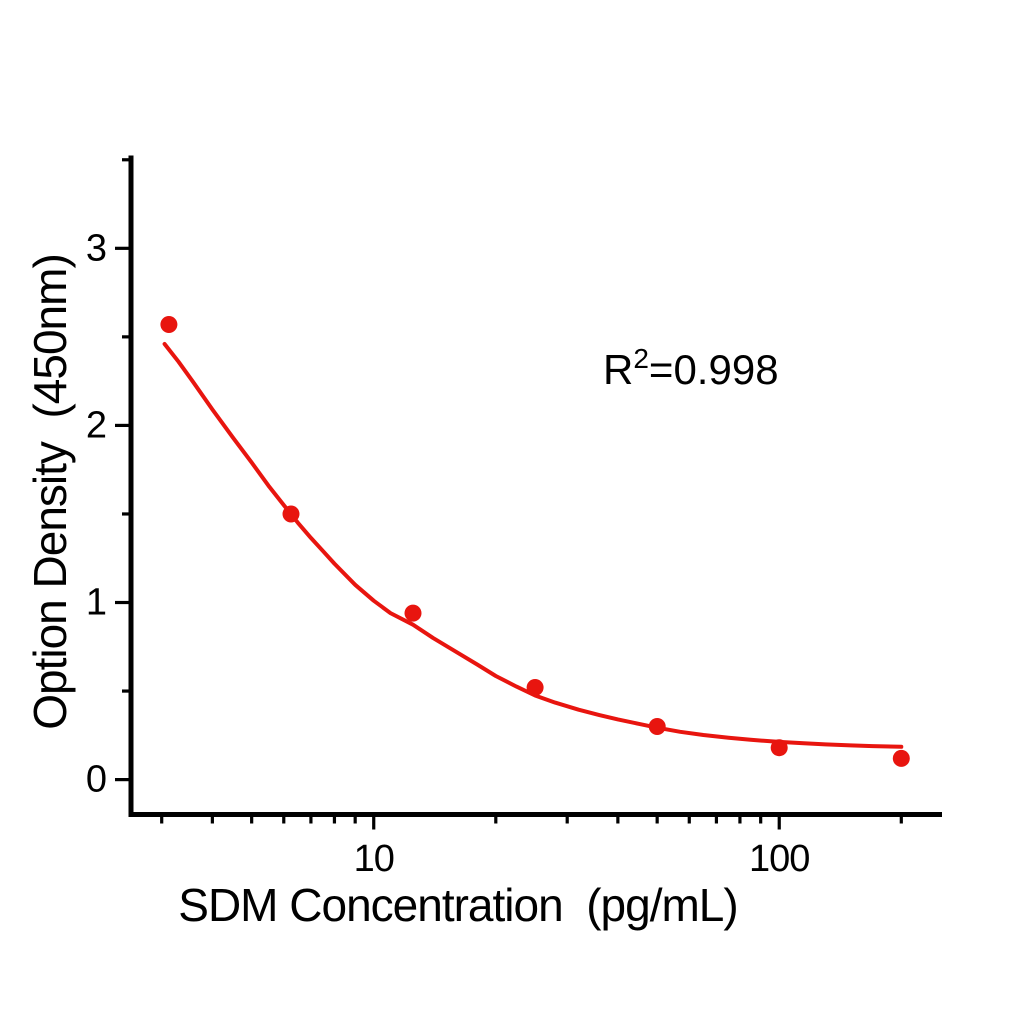 The height and width of the screenshot is (1024, 1024). Describe the element at coordinates (123, 470) in the screenshot. I see `y-axis-ticks` at that location.